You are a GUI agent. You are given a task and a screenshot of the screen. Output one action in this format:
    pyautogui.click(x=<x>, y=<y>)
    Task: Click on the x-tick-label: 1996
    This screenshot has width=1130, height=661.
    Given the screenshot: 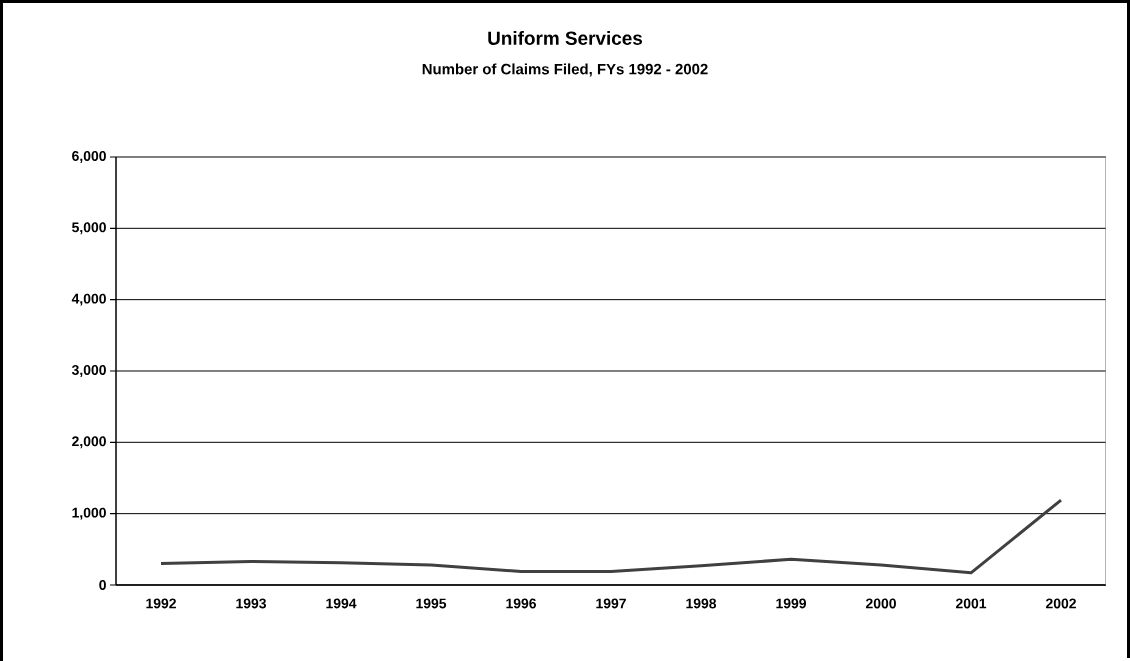 What is the action you would take?
    pyautogui.click(x=521, y=603)
    